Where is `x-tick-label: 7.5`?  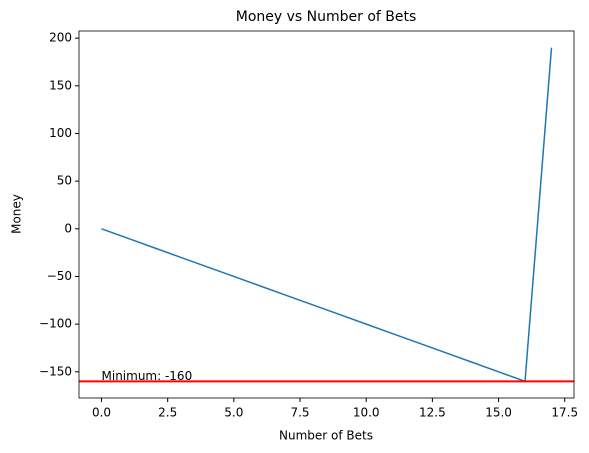 x-tick-label: 7.5 is located at coordinates (299, 413).